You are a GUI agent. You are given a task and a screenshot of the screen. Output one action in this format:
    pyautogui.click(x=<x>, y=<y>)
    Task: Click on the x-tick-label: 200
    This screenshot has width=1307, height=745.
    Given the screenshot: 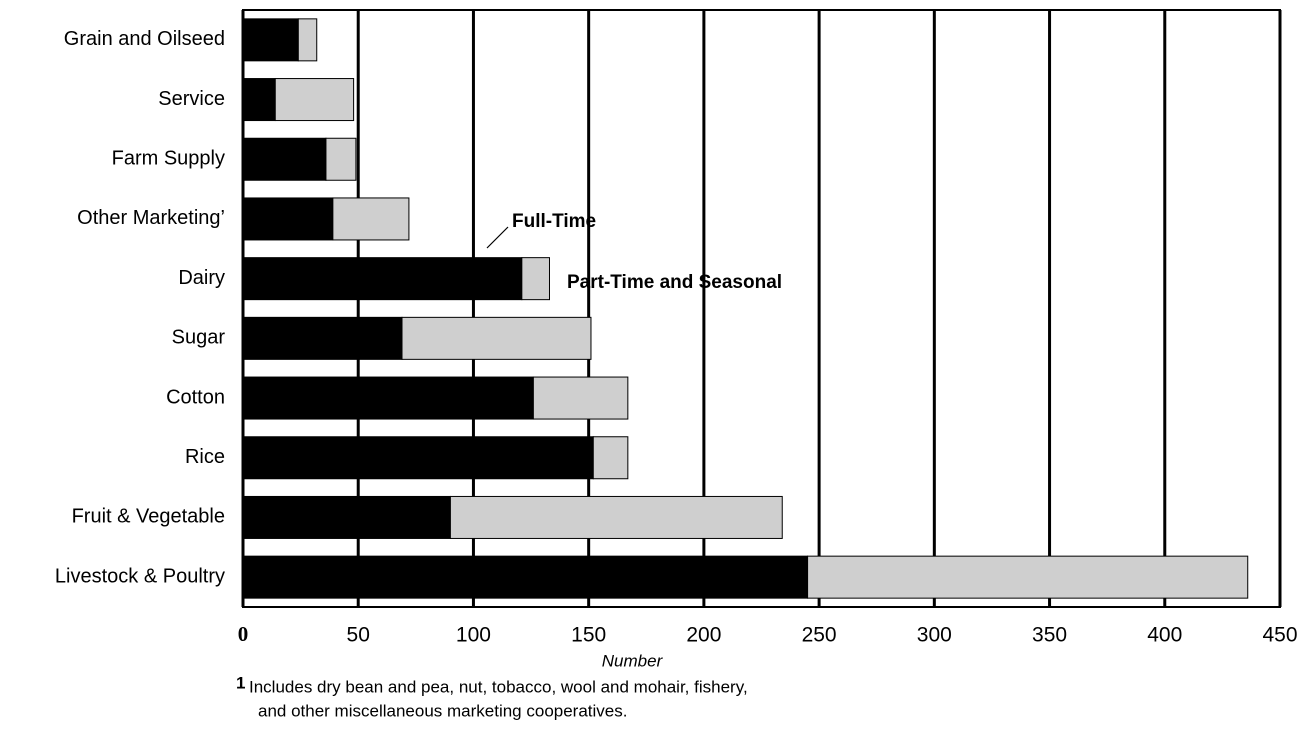 What is the action you would take?
    pyautogui.click(x=703, y=635)
    